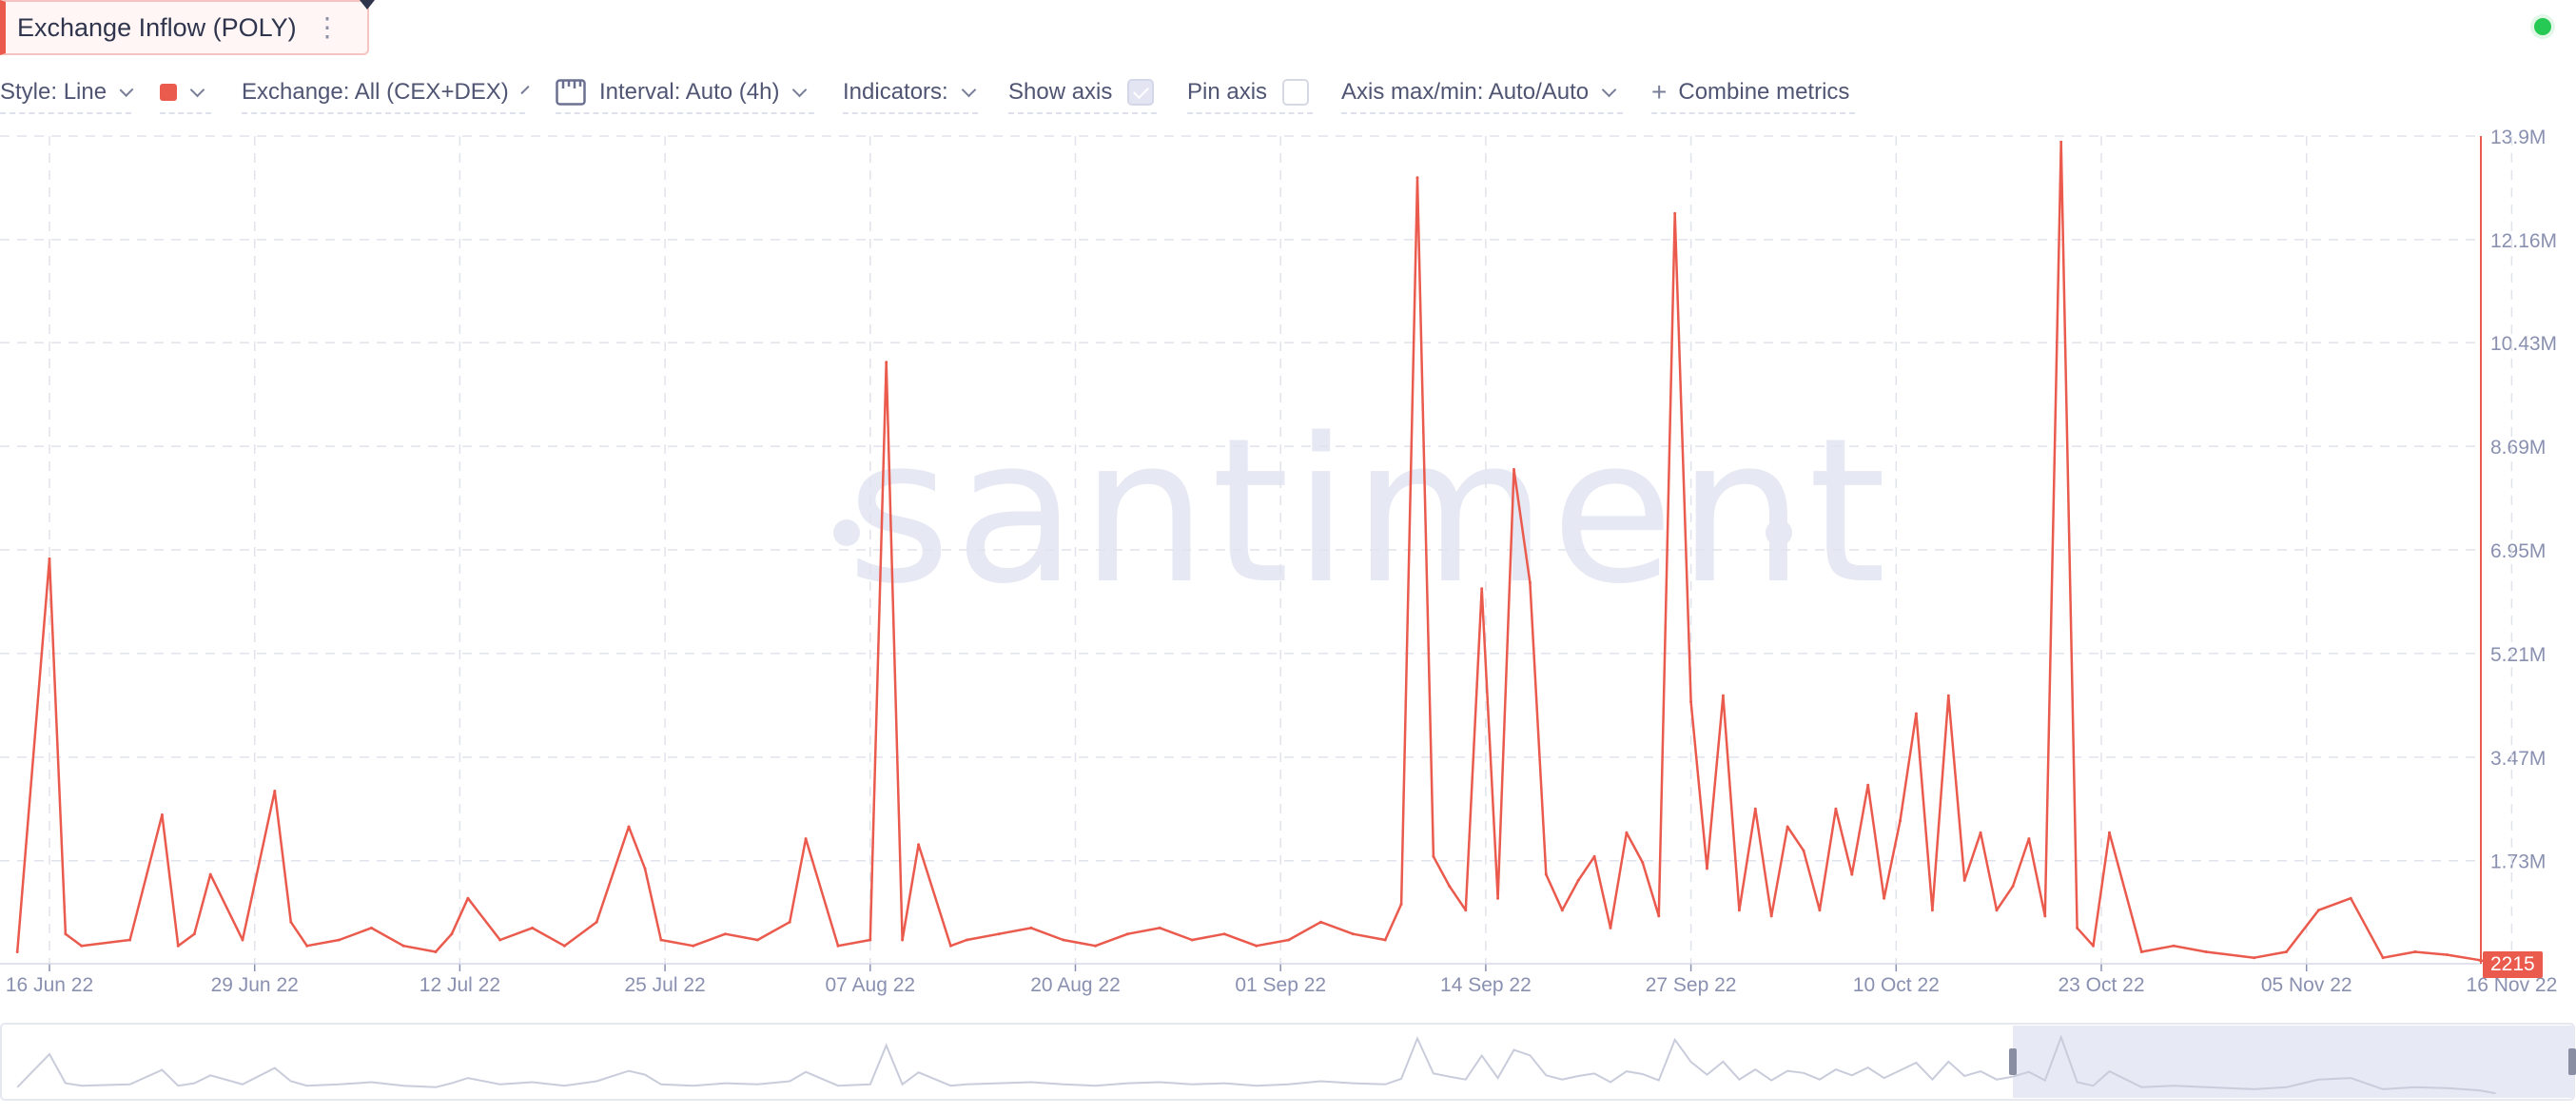 Image resolution: width=2576 pixels, height=1115 pixels. Describe the element at coordinates (1897, 985) in the screenshot. I see `x-tick-label: 10 Oct 22` at that location.